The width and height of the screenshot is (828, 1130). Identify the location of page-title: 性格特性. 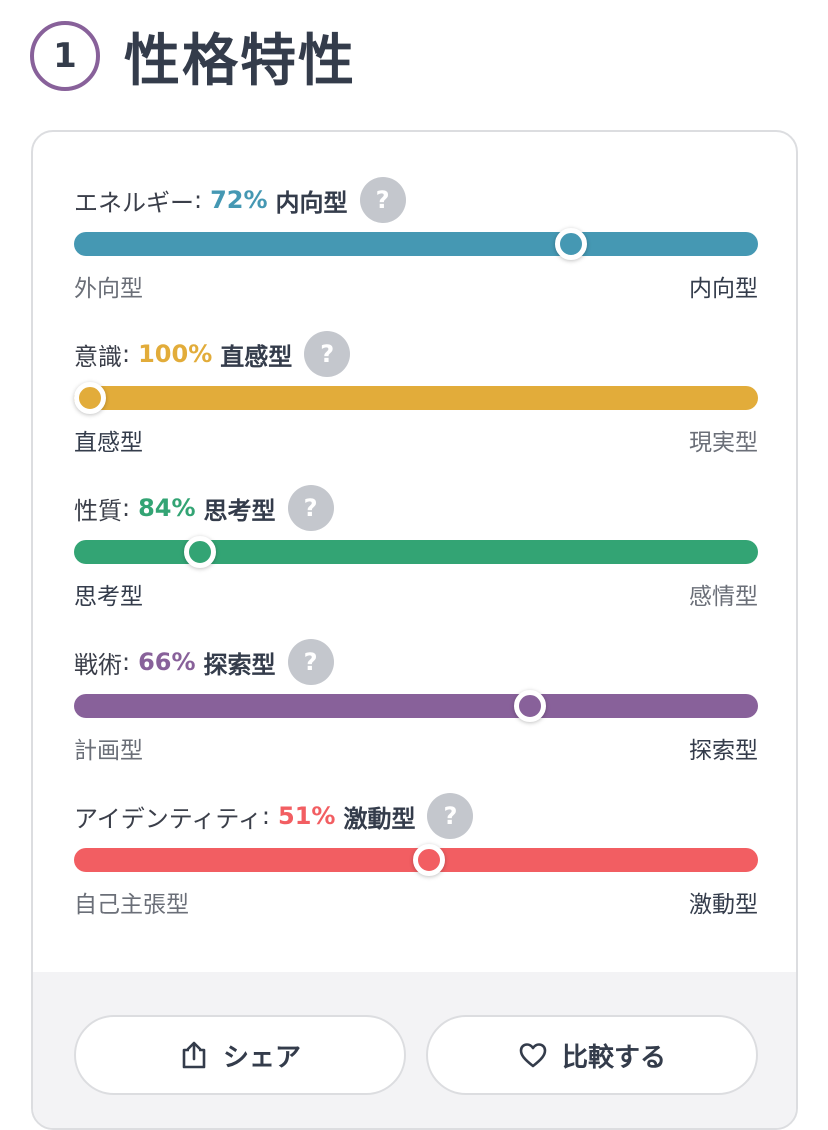
(240, 61).